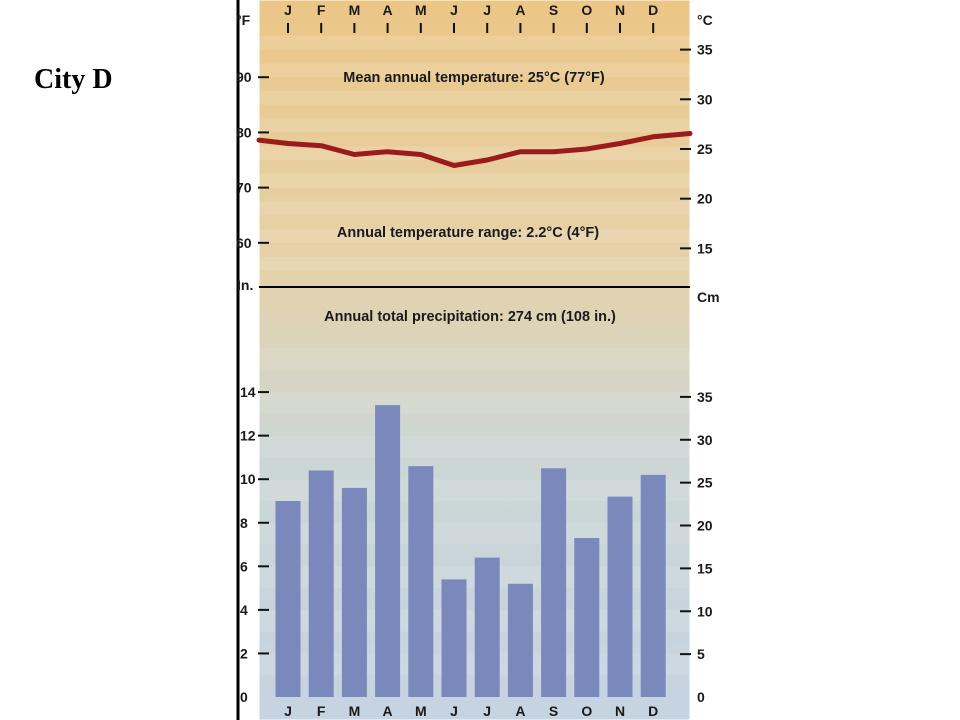  Describe the element at coordinates (244, 188) in the screenshot. I see `fahrenheit-tick-label: 70` at that location.